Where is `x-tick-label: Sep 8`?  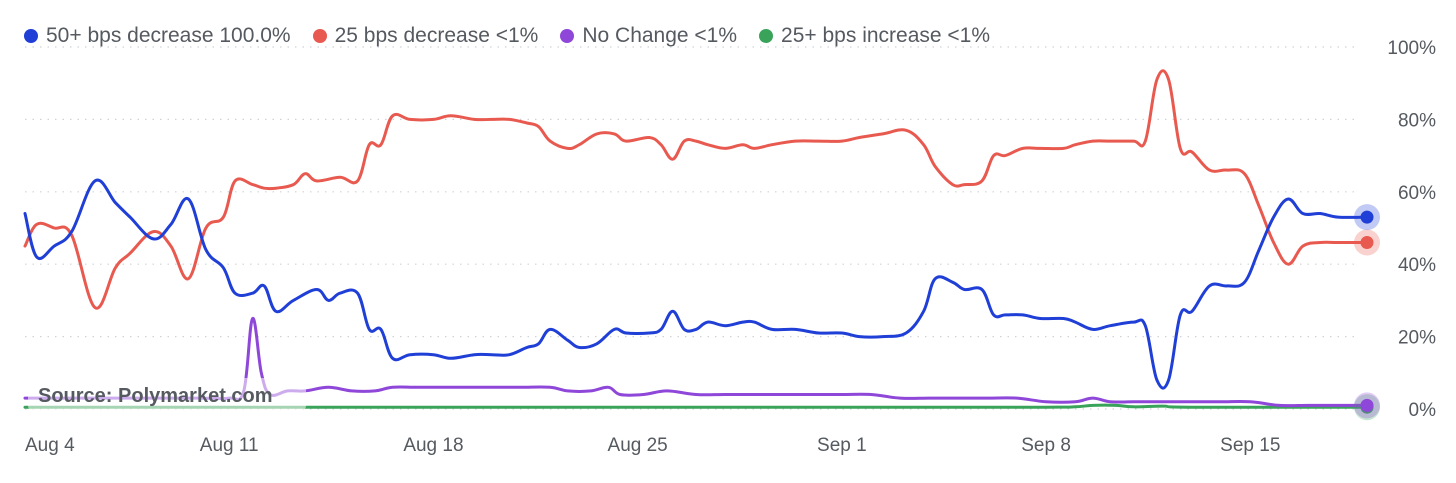
x-tick-label: Sep 8 is located at coordinates (1046, 445).